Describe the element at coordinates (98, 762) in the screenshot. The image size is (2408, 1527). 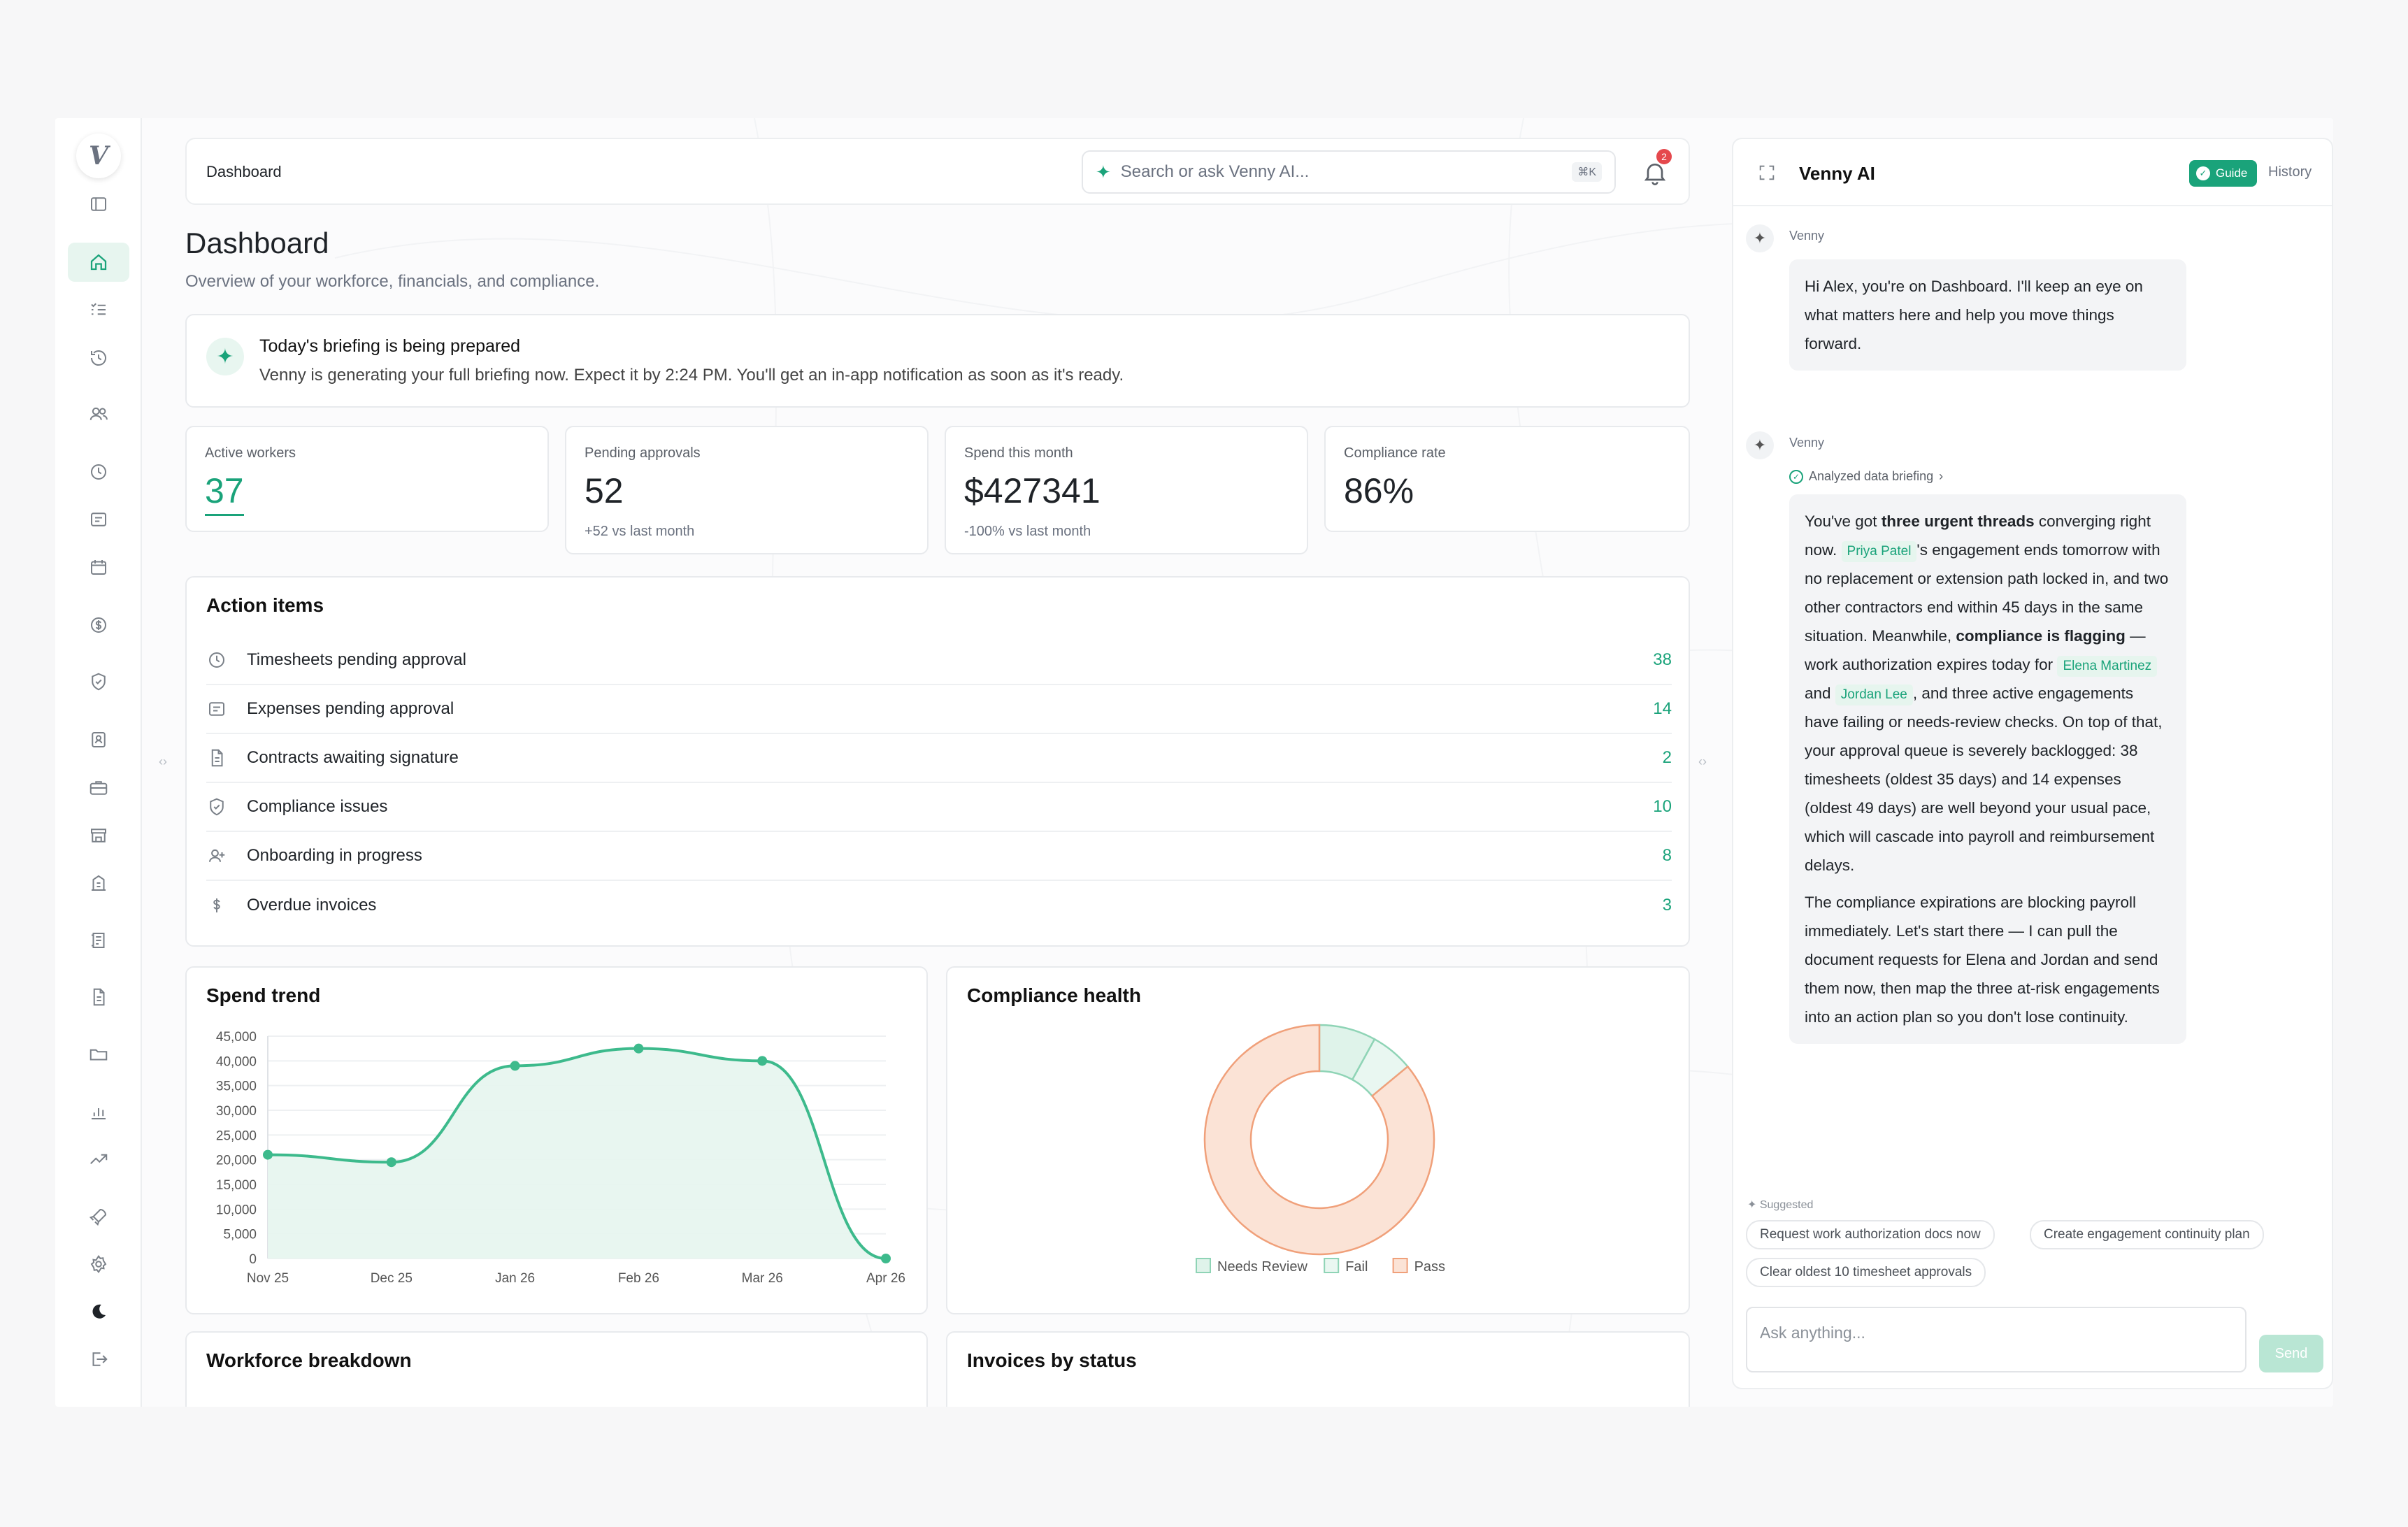
I see `sidebar: V` at that location.